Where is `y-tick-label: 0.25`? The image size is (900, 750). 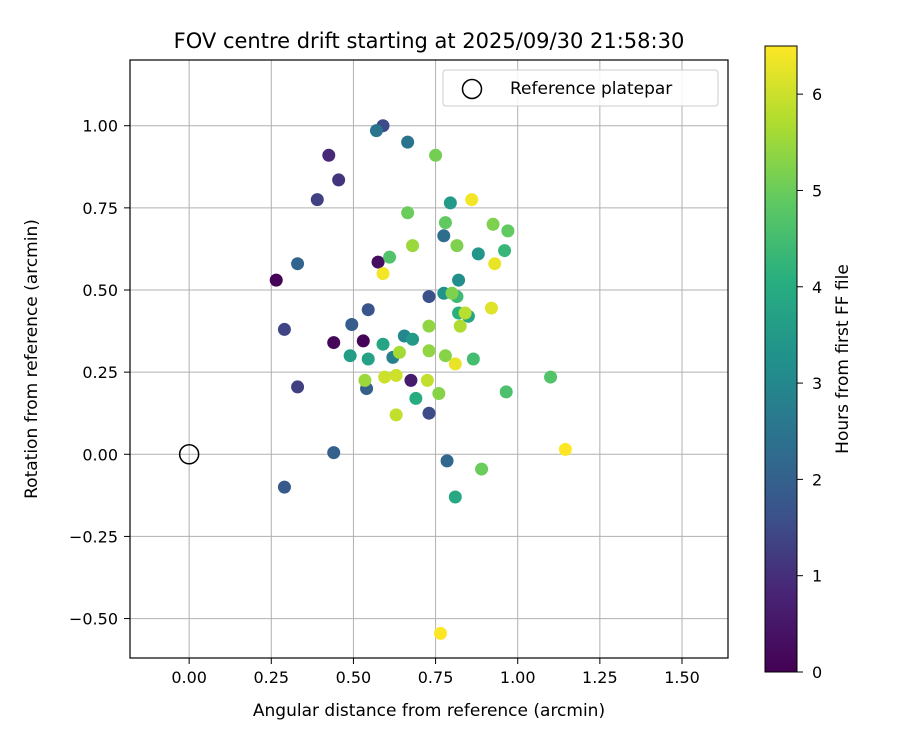 y-tick-label: 0.25 is located at coordinates (100, 372).